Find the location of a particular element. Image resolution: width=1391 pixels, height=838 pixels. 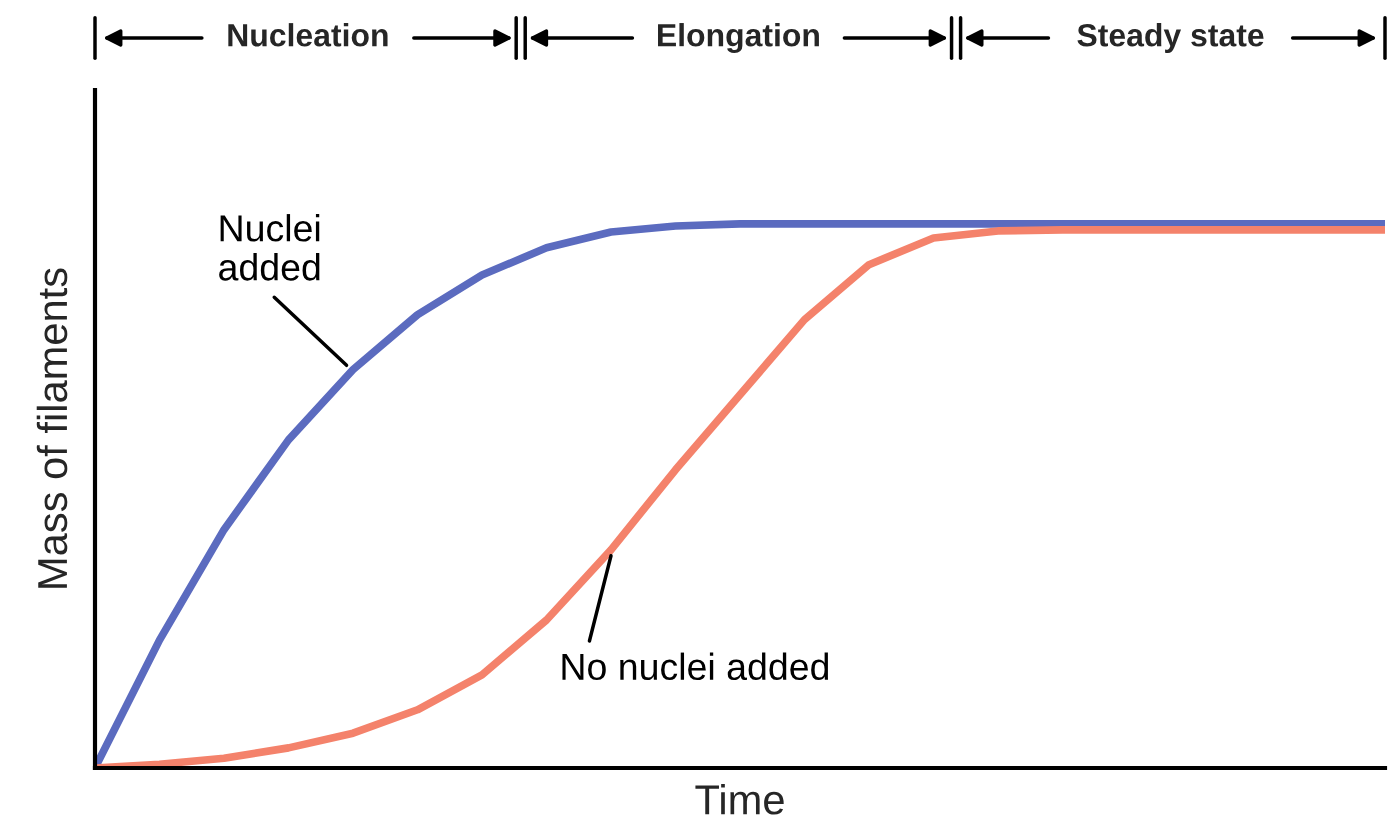

series-label: No nuclei added is located at coordinates (695, 666).